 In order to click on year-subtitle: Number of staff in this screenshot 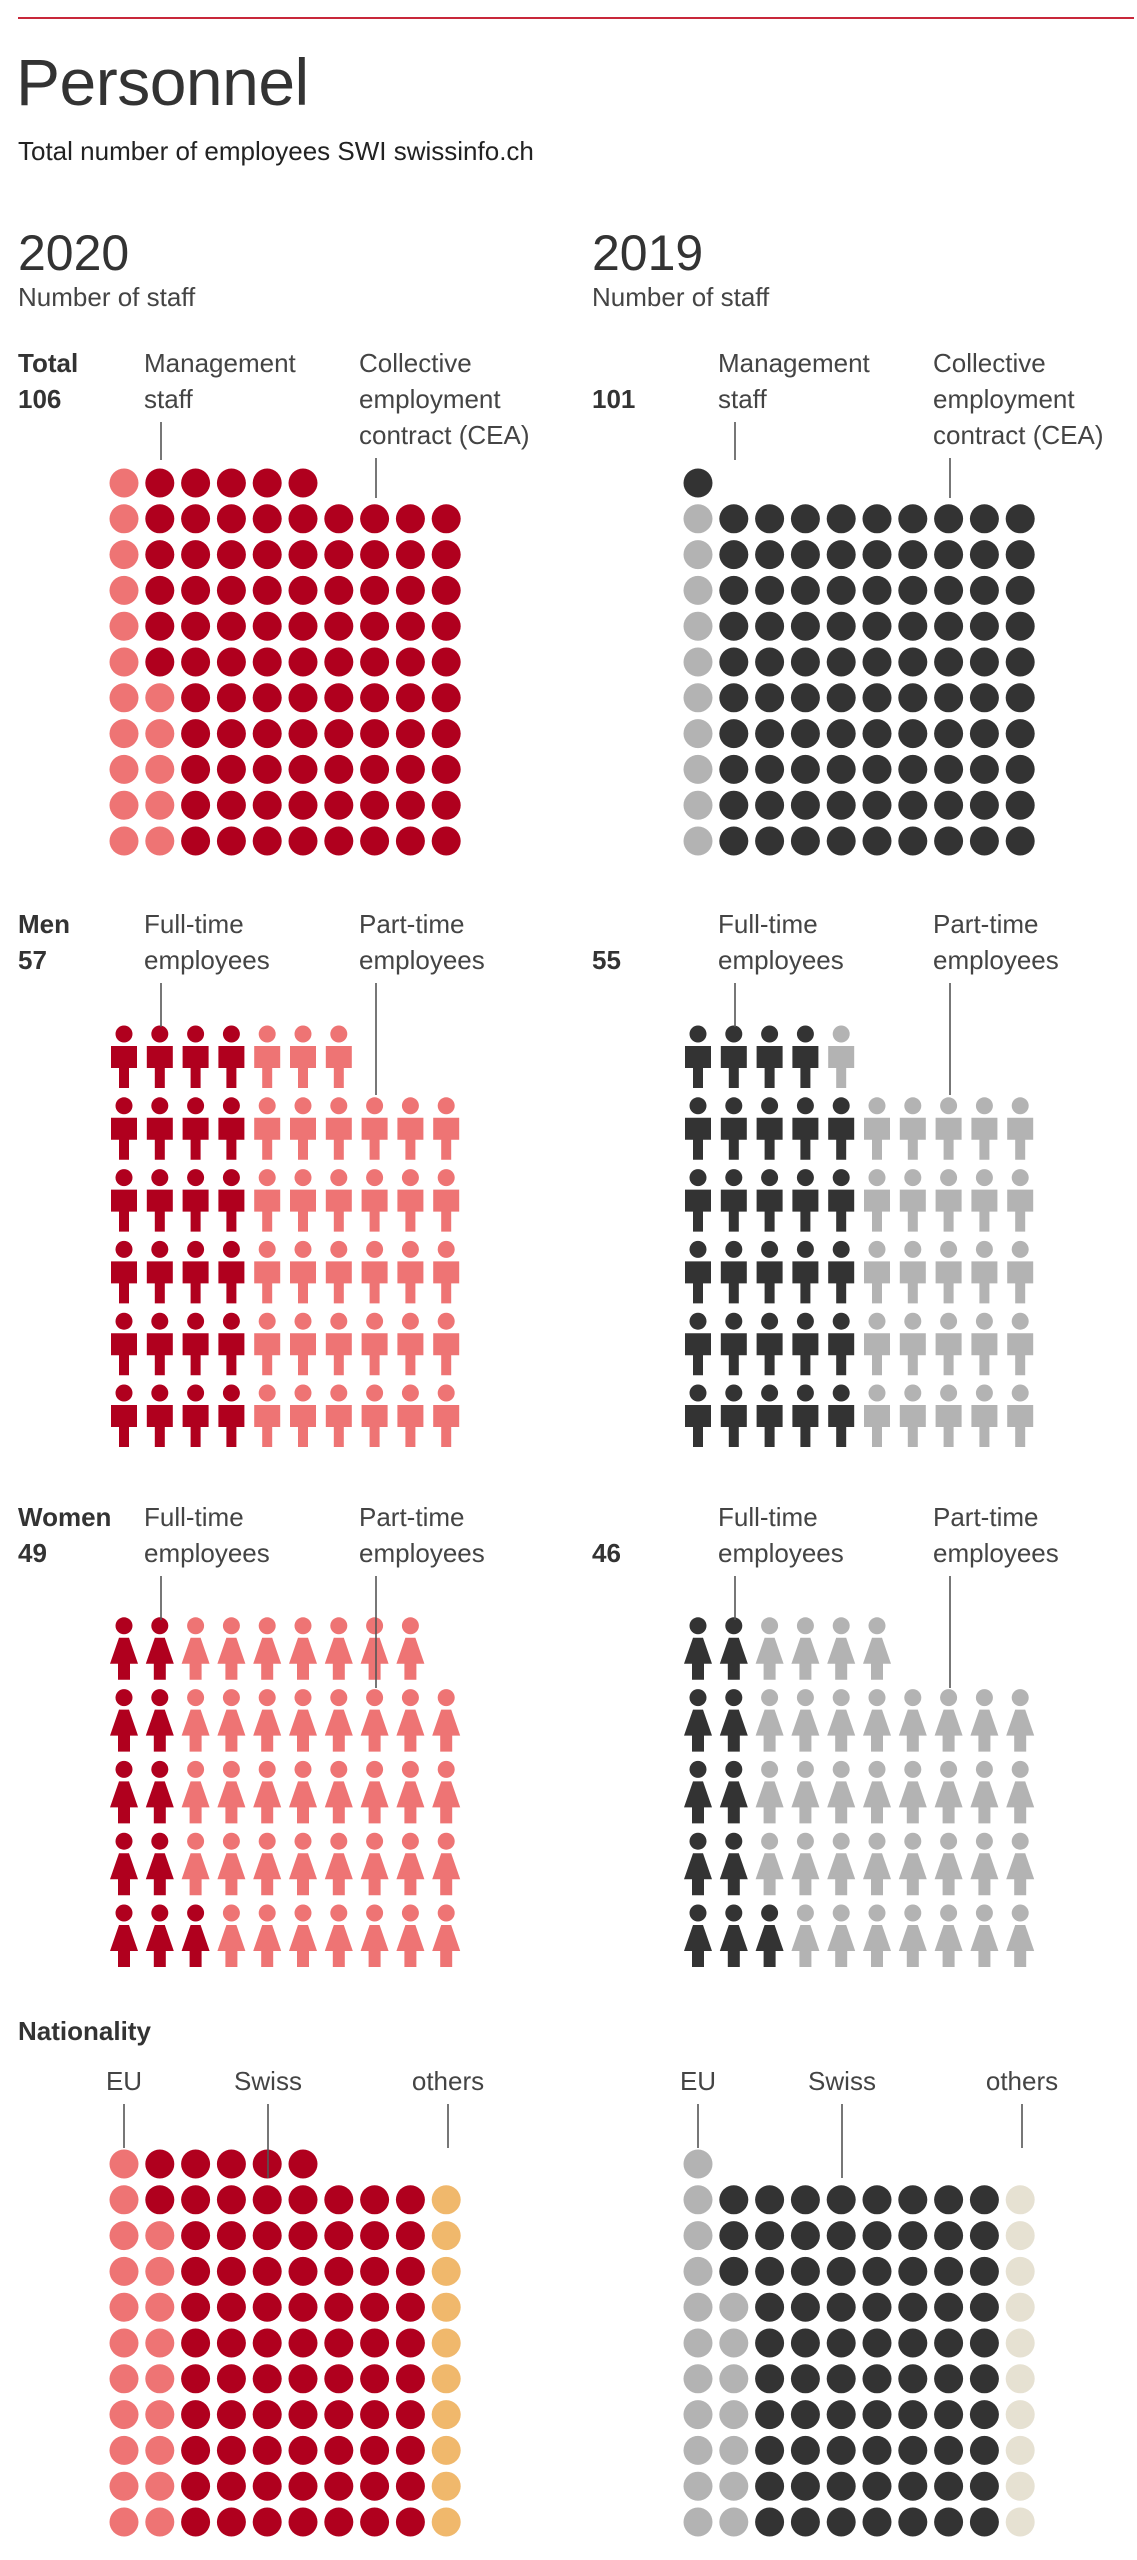, I will do `click(107, 297)`.